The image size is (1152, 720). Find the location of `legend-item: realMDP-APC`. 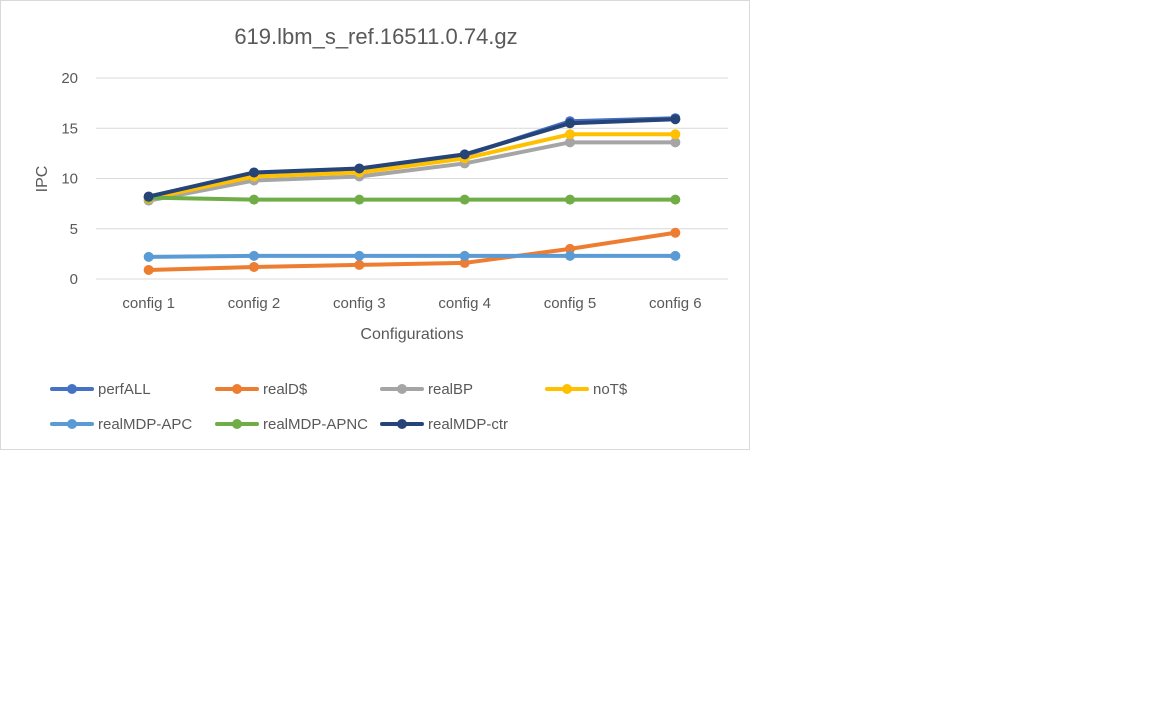

legend-item: realMDP-APC is located at coordinates (121, 424).